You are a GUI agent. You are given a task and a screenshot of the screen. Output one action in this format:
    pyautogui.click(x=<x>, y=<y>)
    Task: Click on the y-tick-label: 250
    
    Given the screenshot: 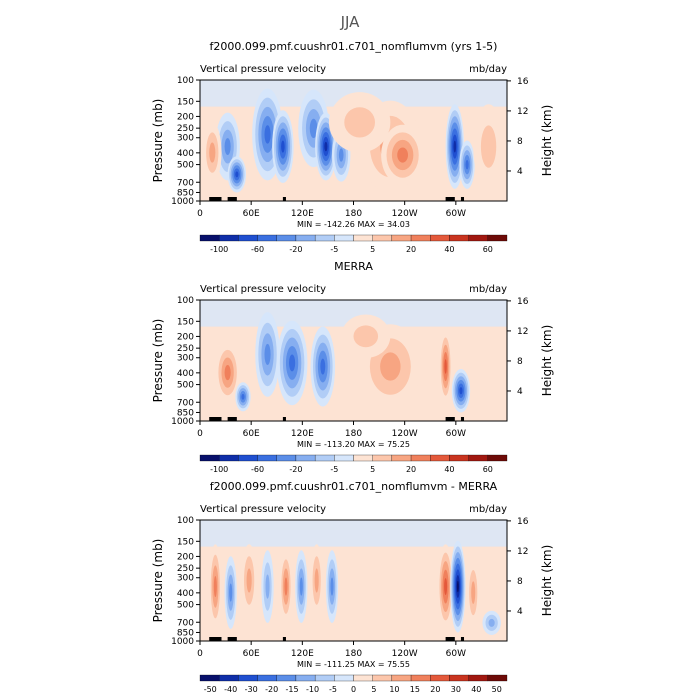 What is the action you would take?
    pyautogui.click(x=185, y=129)
    